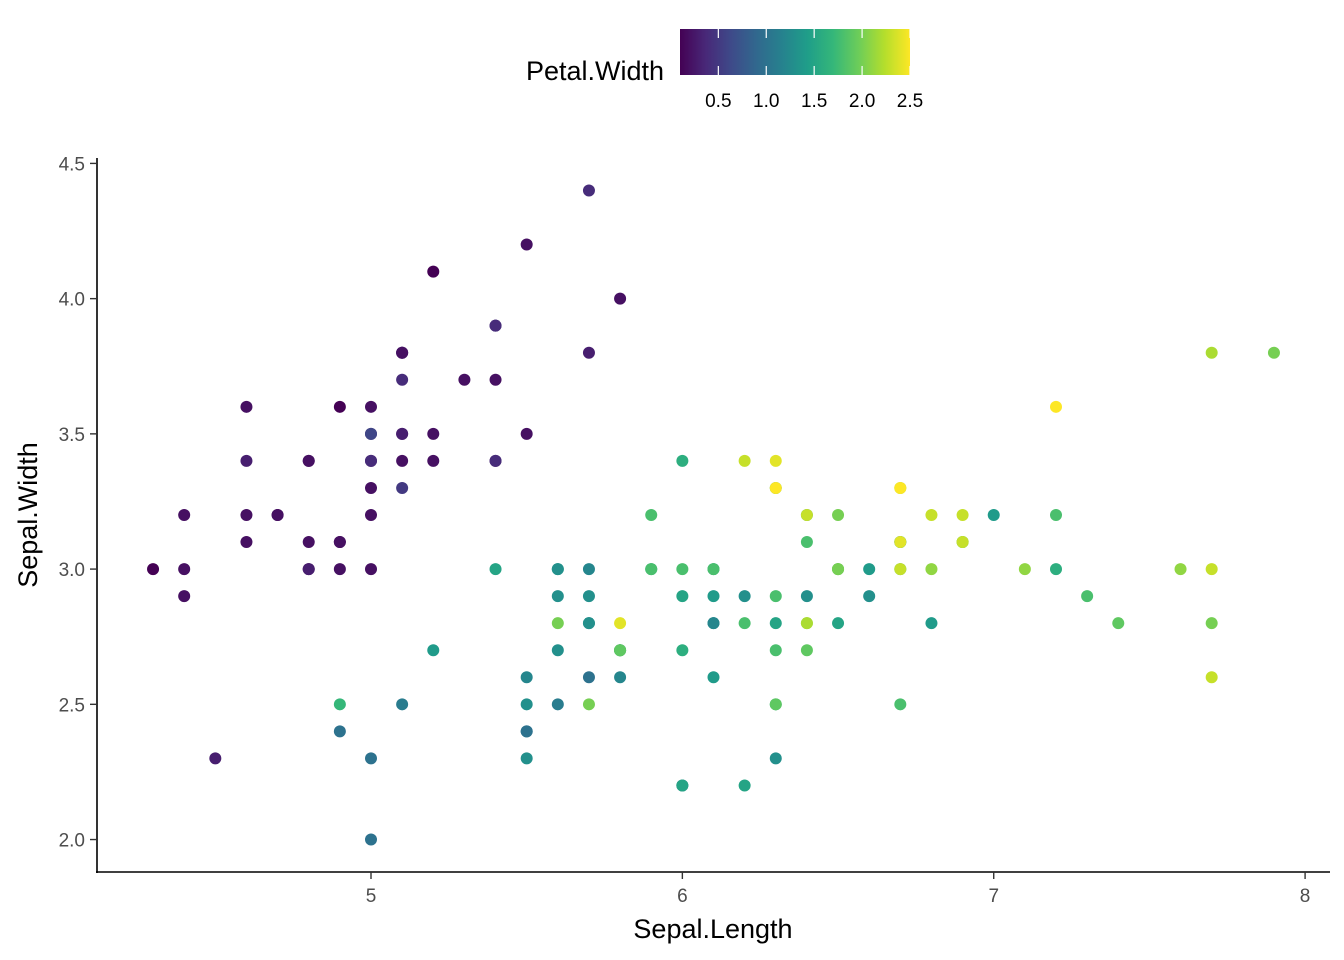  What do you see at coordinates (72, 164) in the screenshot?
I see `y-tick-label: 4.5` at bounding box center [72, 164].